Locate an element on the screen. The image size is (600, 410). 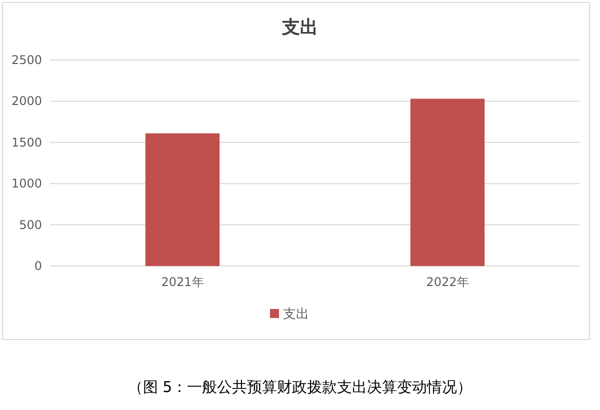
x-tick-label: 2021年 is located at coordinates (182, 282).